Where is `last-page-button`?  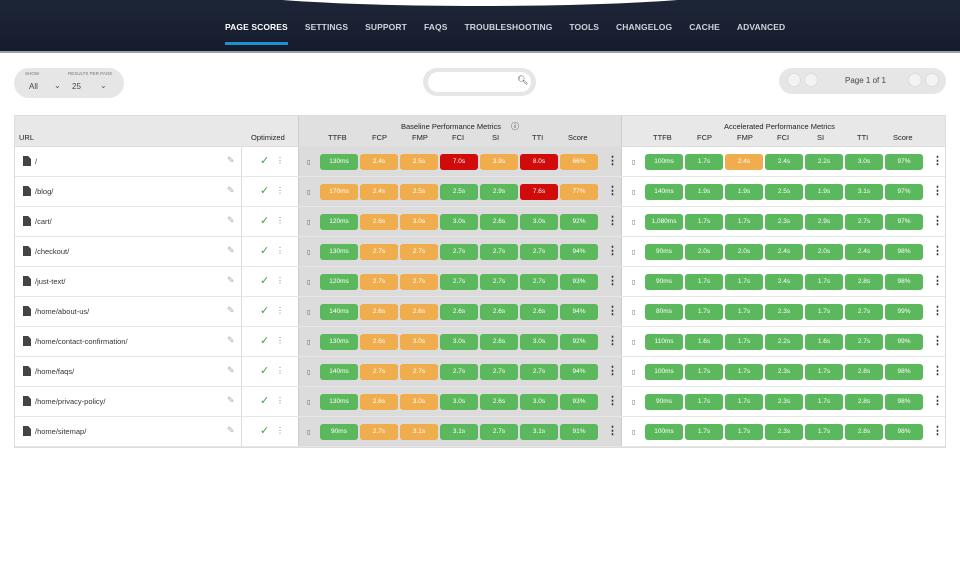
last-page-button is located at coordinates (932, 80).